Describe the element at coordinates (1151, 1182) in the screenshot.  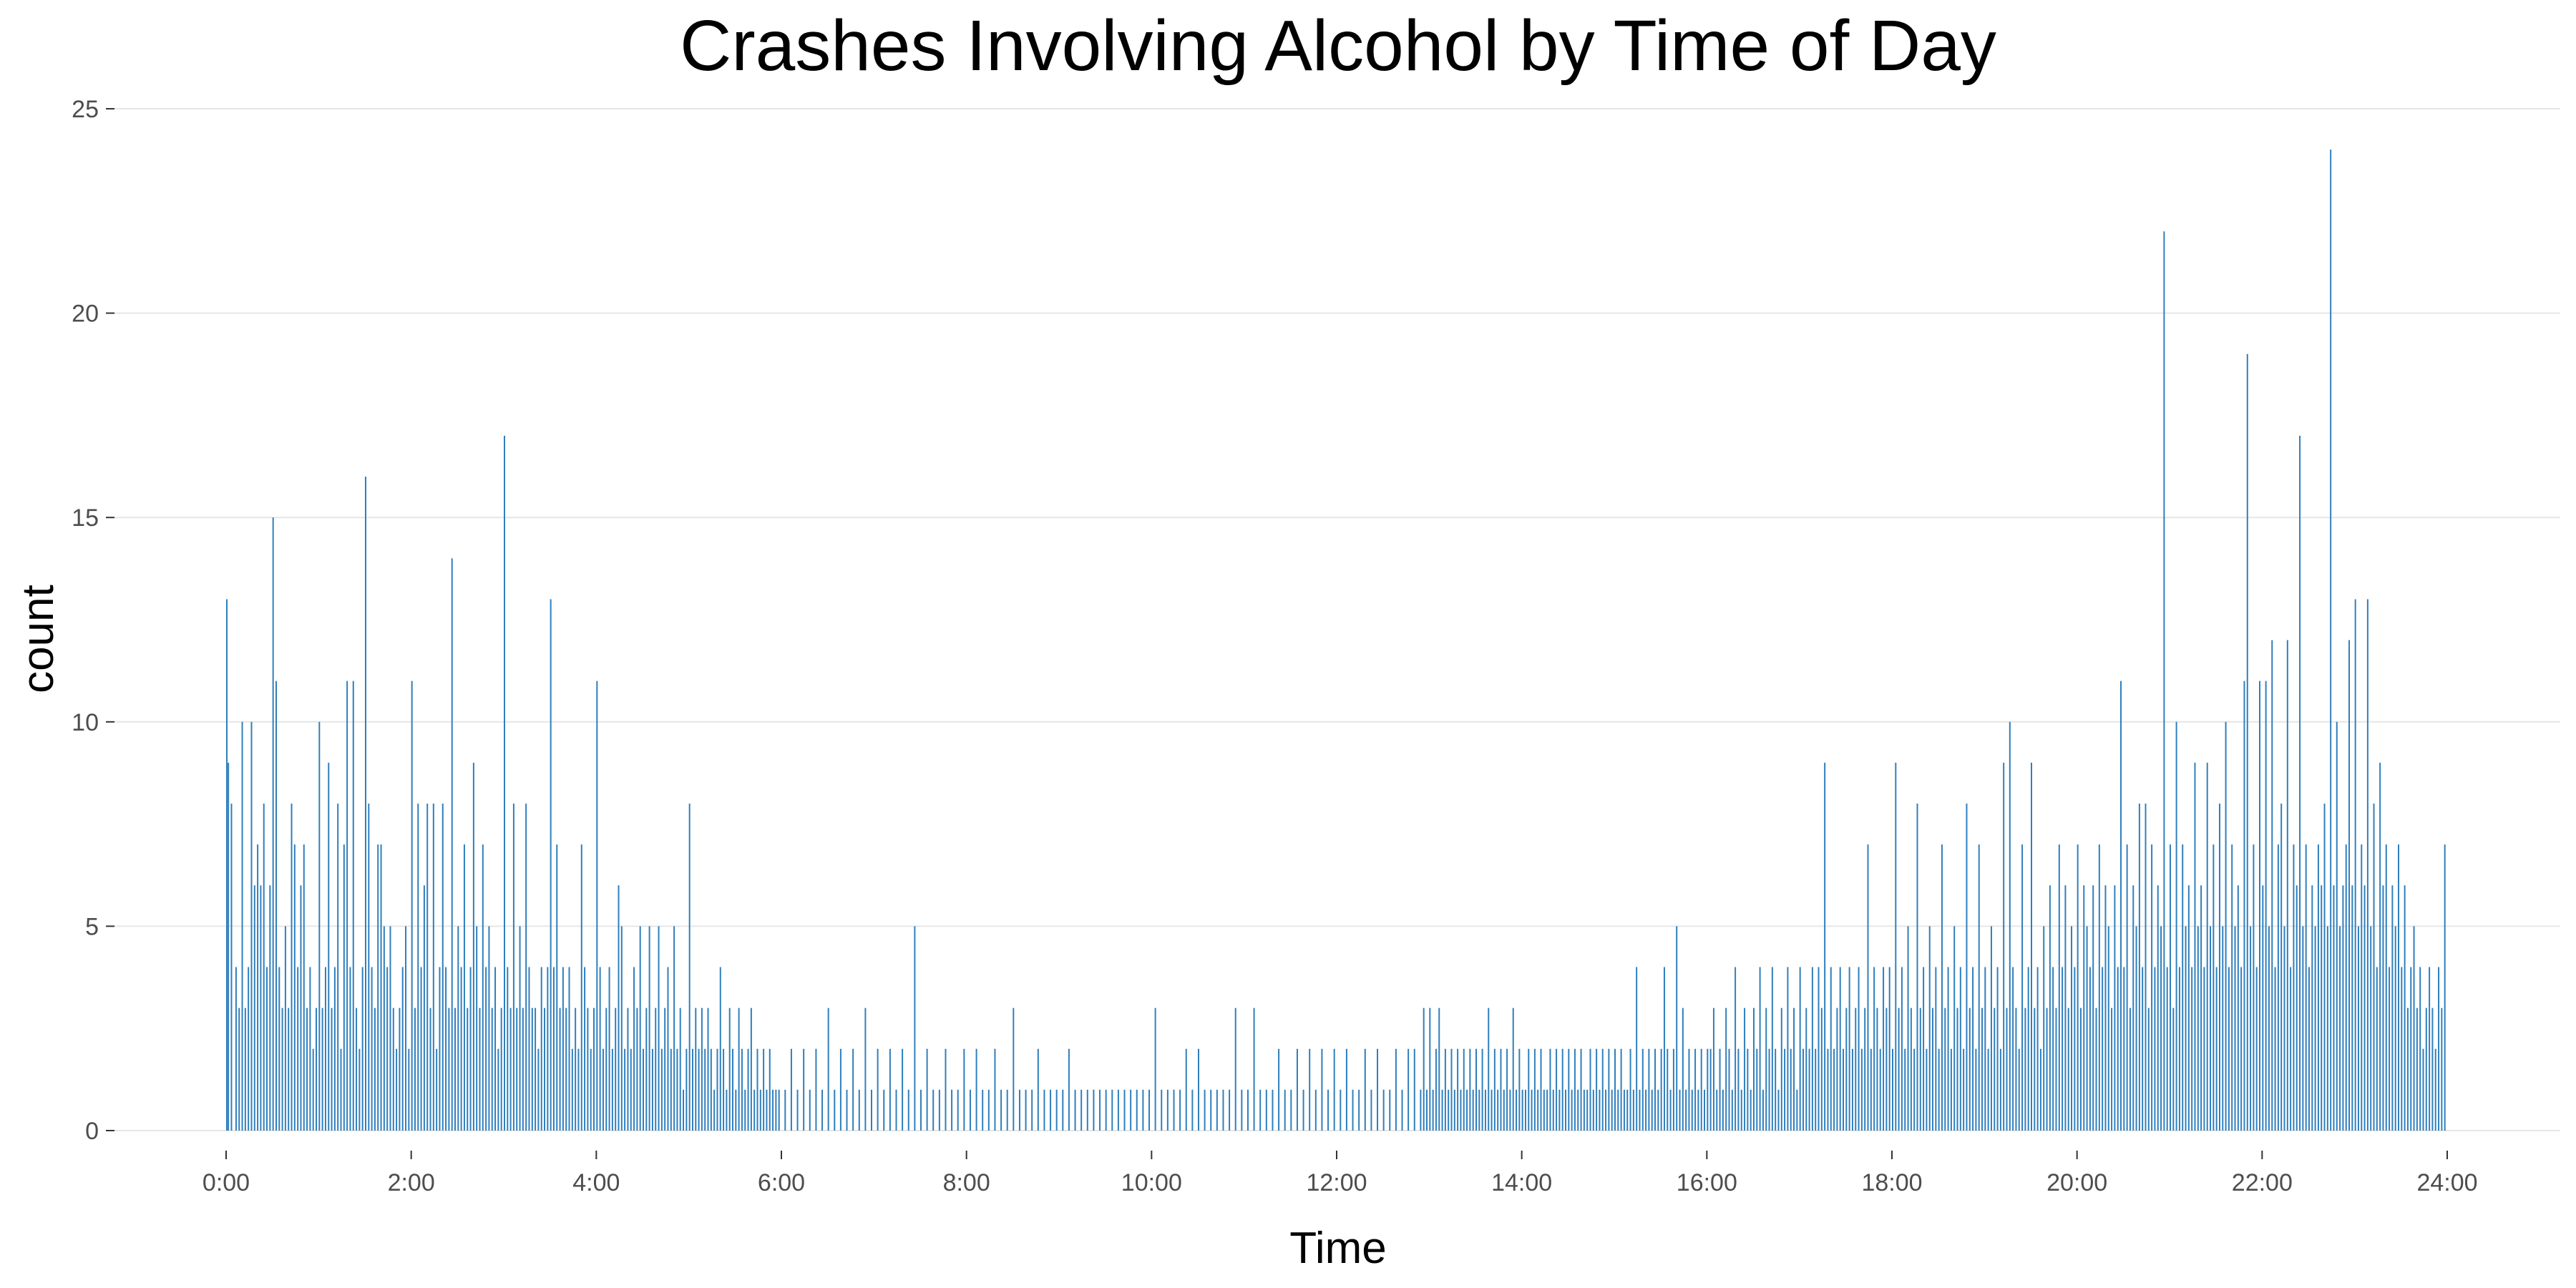
I see `x-tick-label: 10:00` at that location.